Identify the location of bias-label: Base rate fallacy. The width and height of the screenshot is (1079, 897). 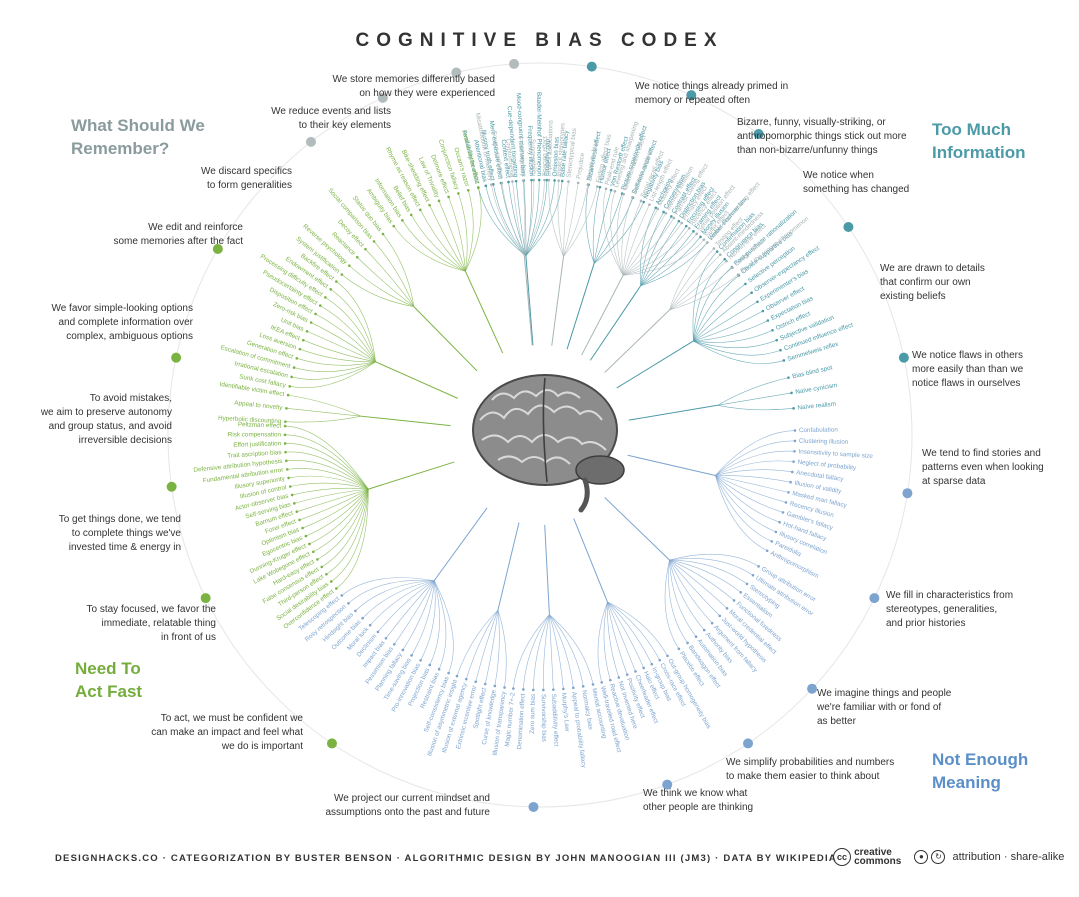
(564, 153).